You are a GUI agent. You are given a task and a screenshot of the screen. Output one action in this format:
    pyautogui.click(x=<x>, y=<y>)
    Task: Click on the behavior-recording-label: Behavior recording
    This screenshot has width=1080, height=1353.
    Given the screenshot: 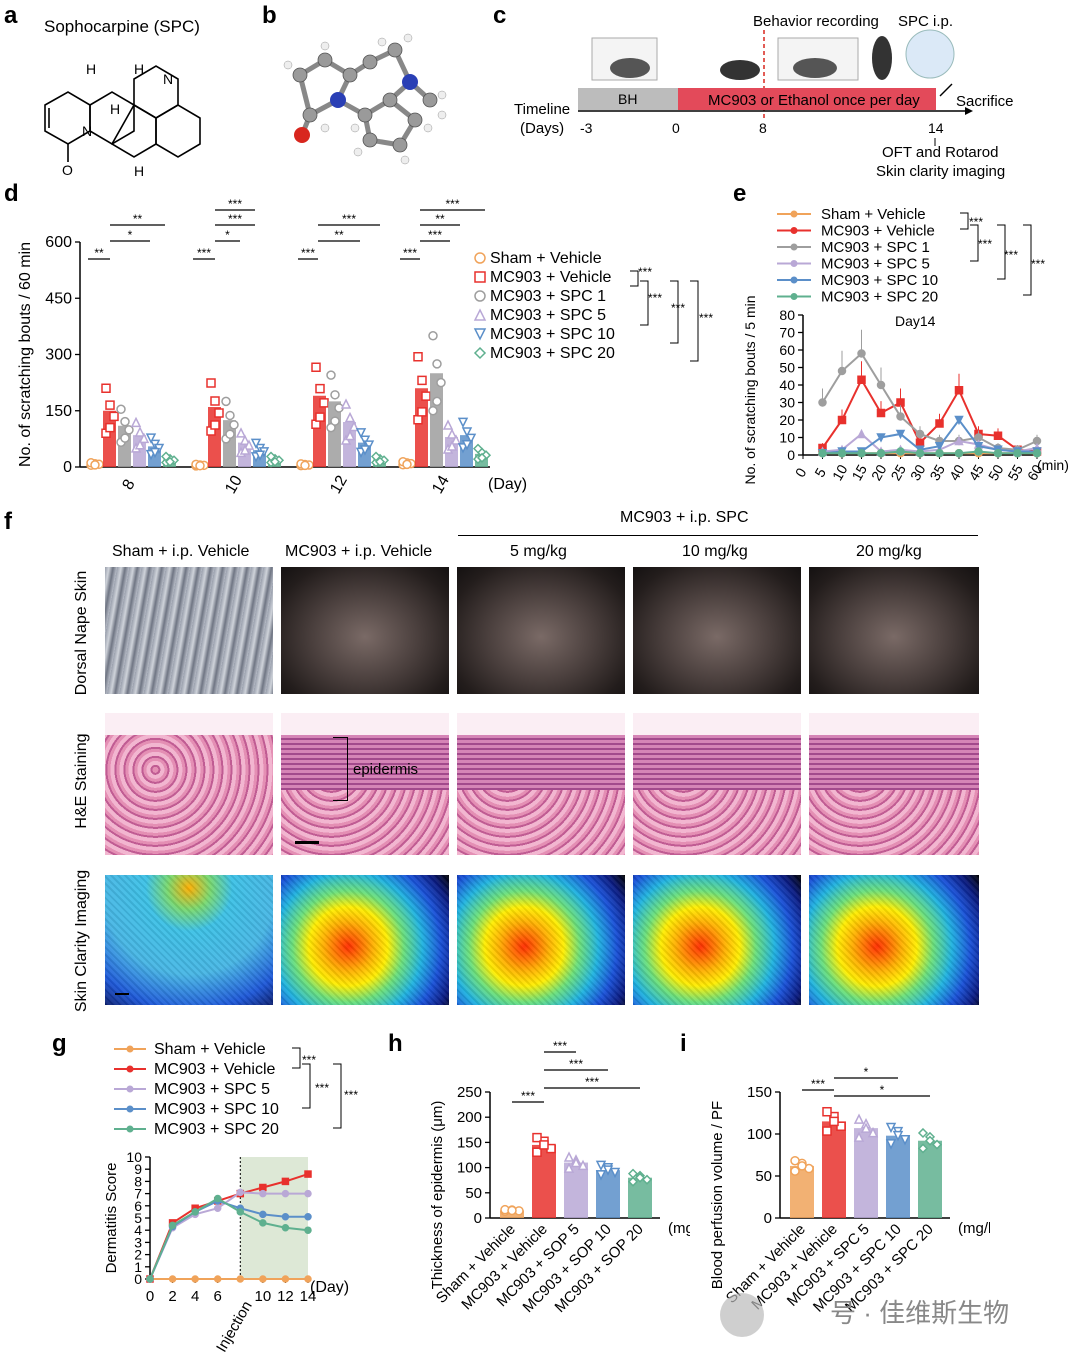 What is the action you would take?
    pyautogui.click(x=816, y=21)
    